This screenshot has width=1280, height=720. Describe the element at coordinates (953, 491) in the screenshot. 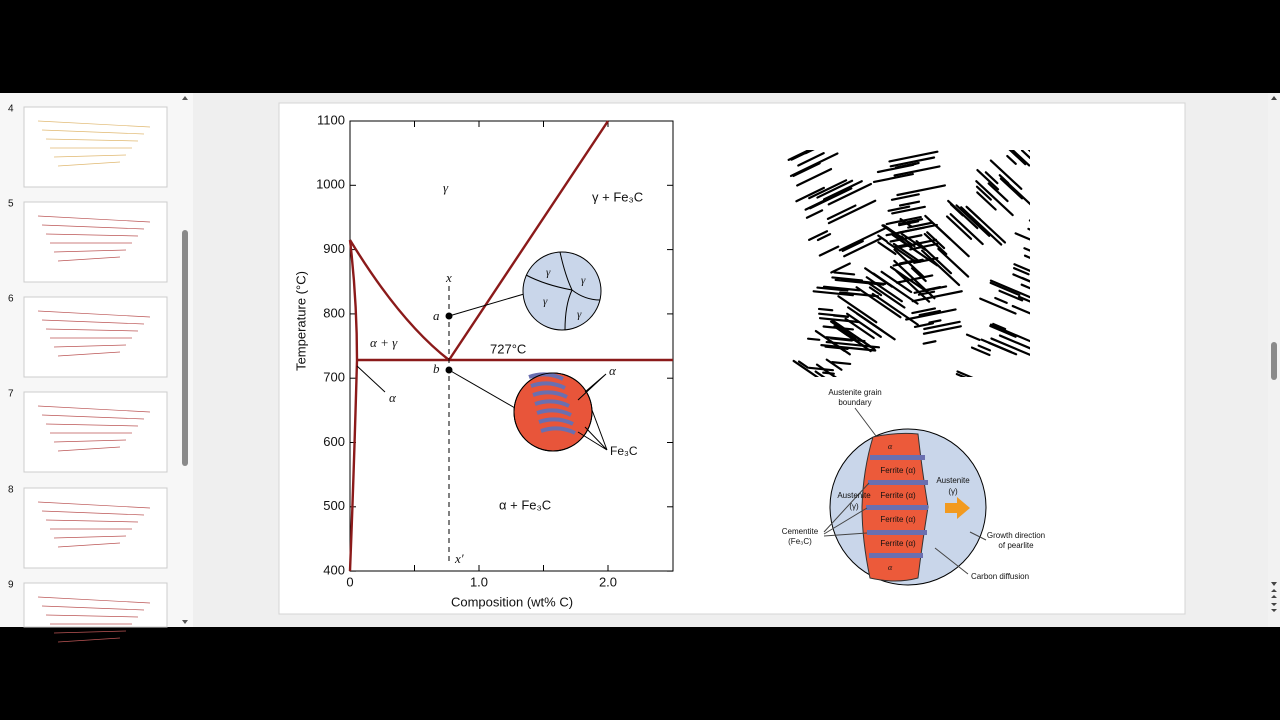

I see `label: (γ)` at that location.